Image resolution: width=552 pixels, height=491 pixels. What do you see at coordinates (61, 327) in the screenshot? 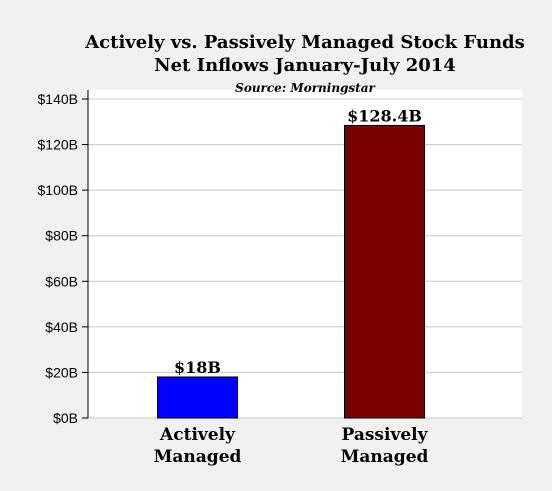
I see `y-tick-label: $40B` at bounding box center [61, 327].